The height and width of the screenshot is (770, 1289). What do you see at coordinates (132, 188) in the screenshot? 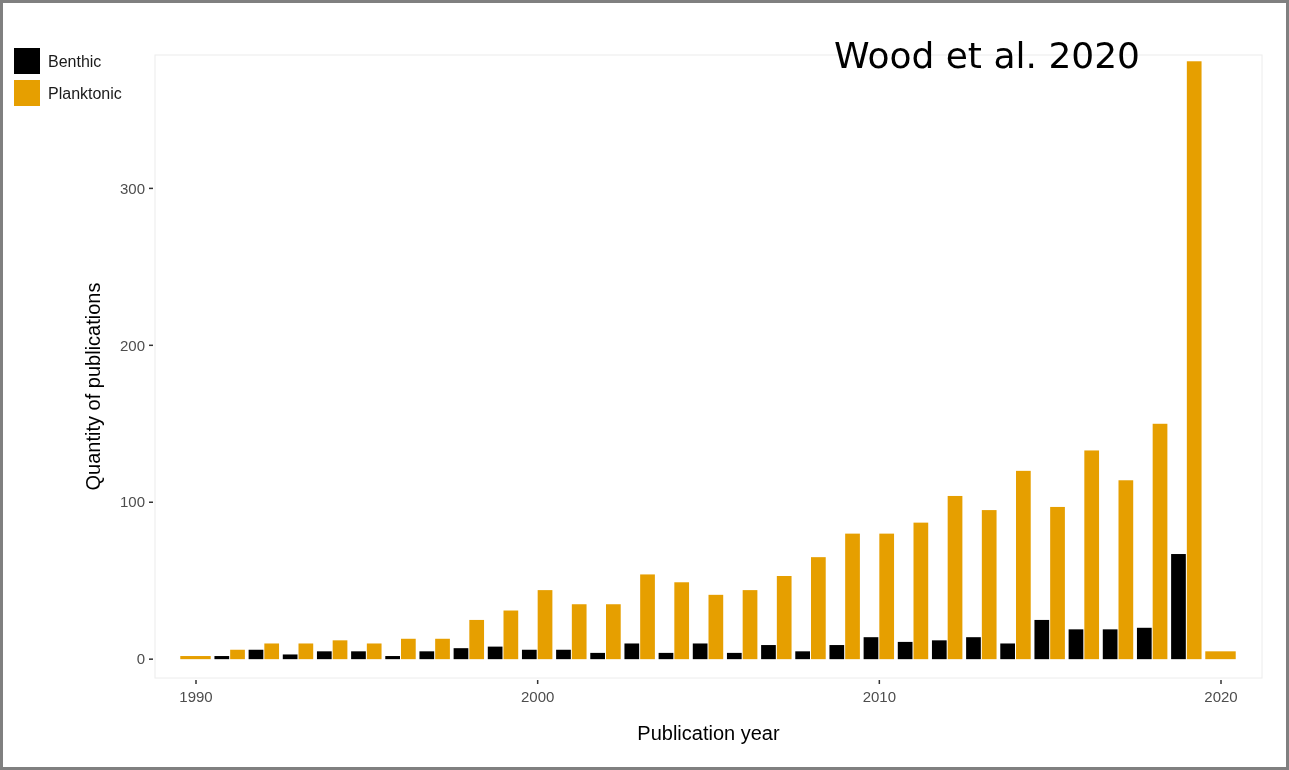
I see `y-tick-label: 300` at bounding box center [132, 188].